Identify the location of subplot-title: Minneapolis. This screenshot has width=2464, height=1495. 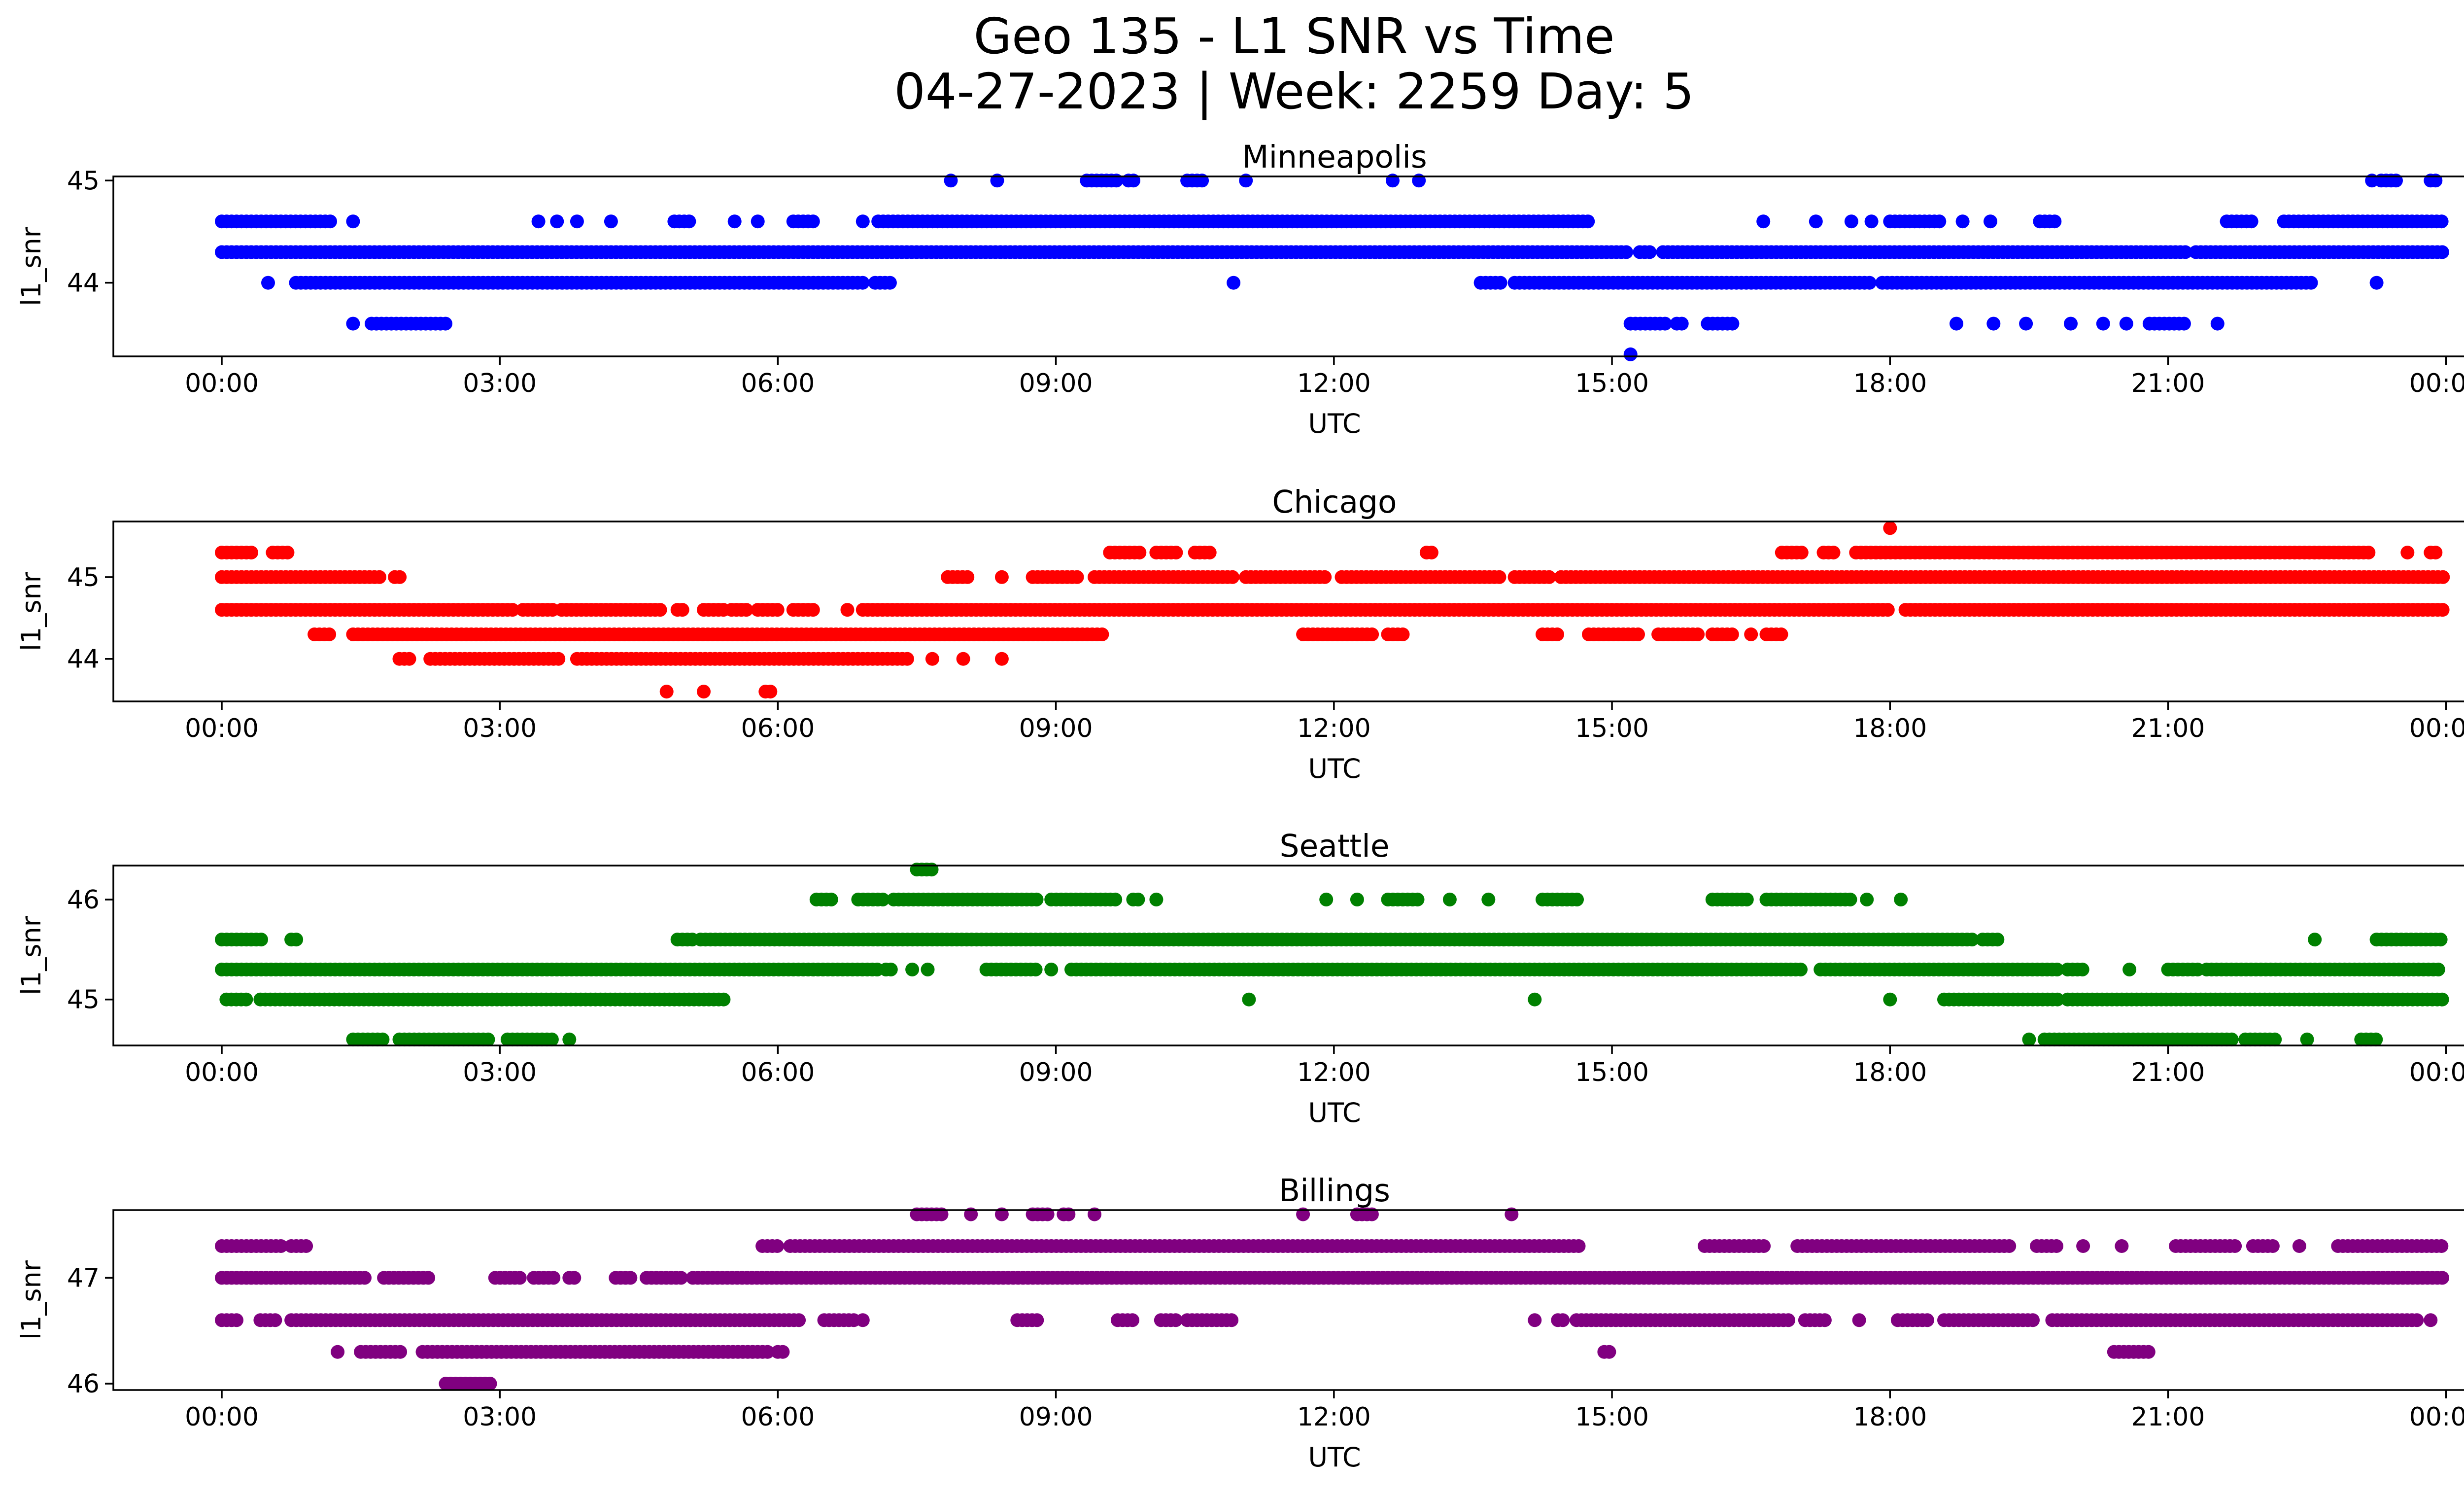
(1334, 157).